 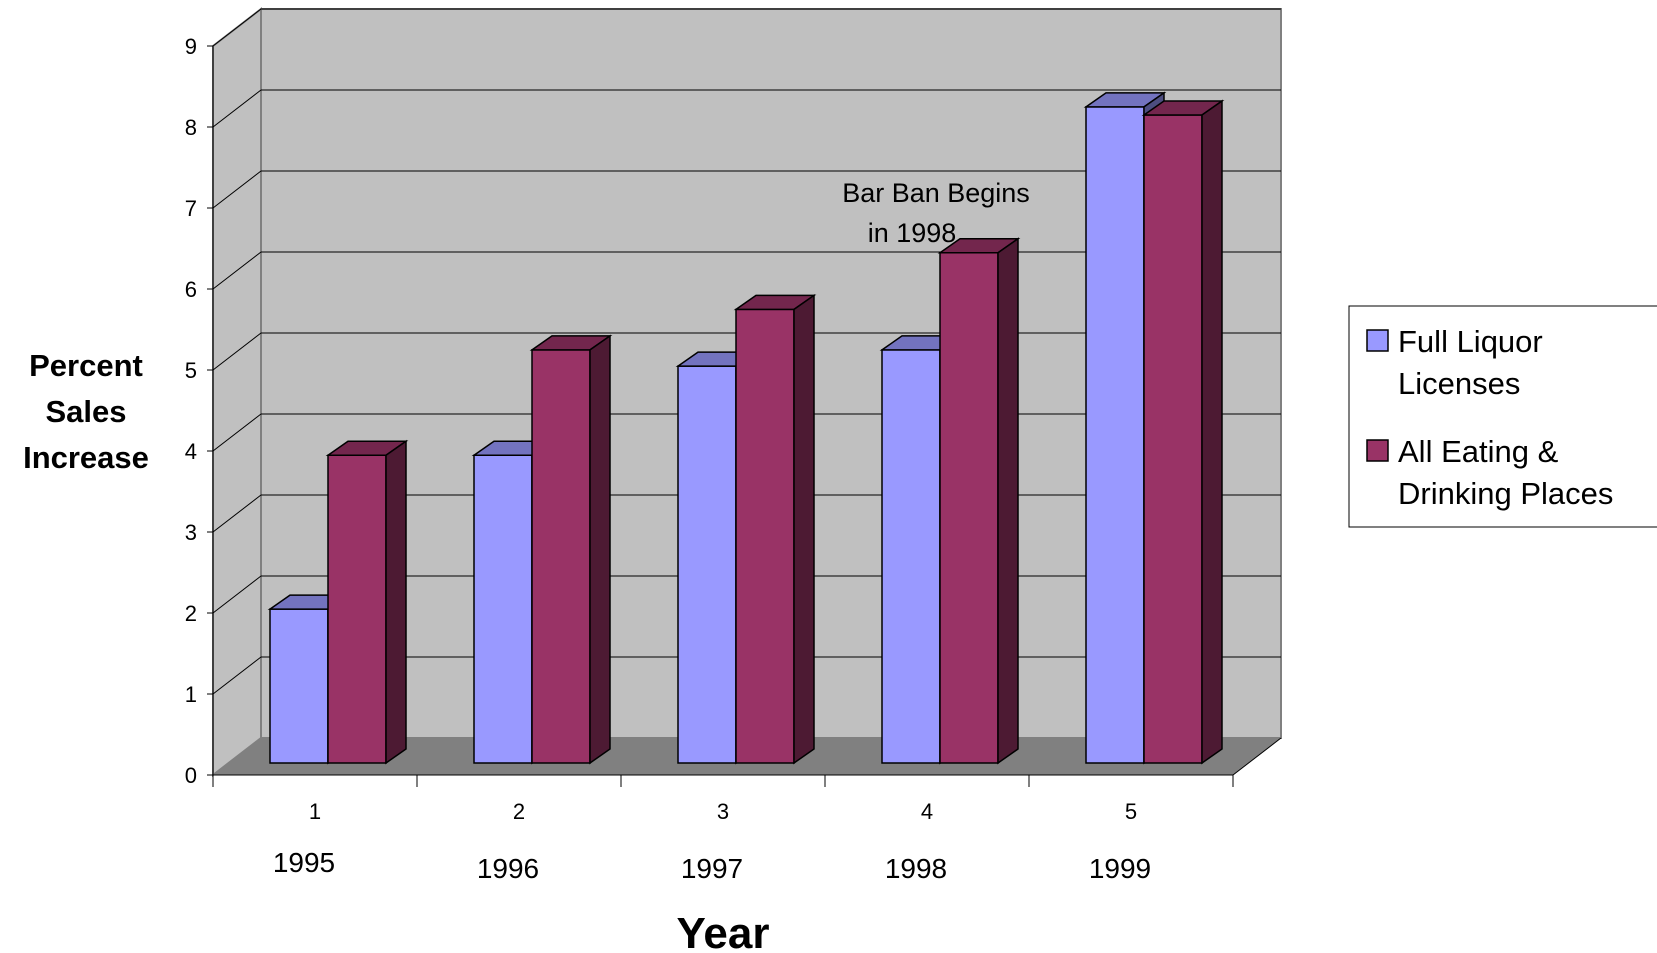 I want to click on floor-edge, so click(x=1257, y=756).